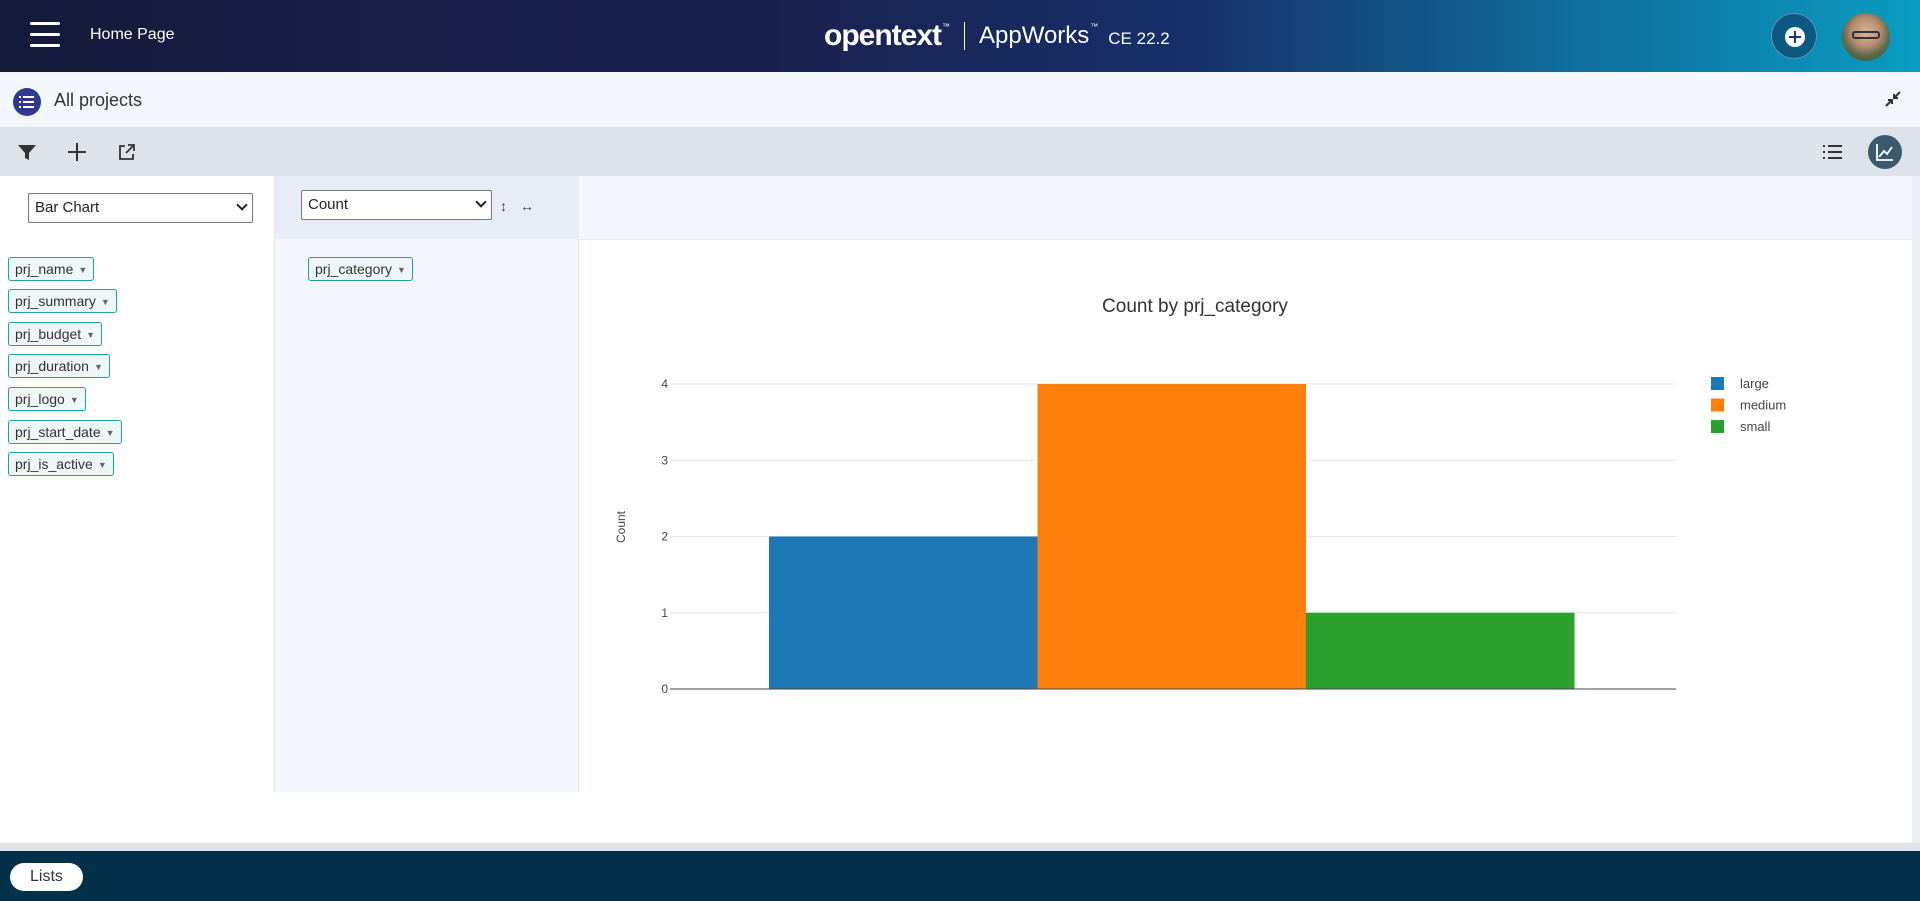 The image size is (1920, 901). I want to click on sort-horizontal-icon: ↔, so click(527, 206).